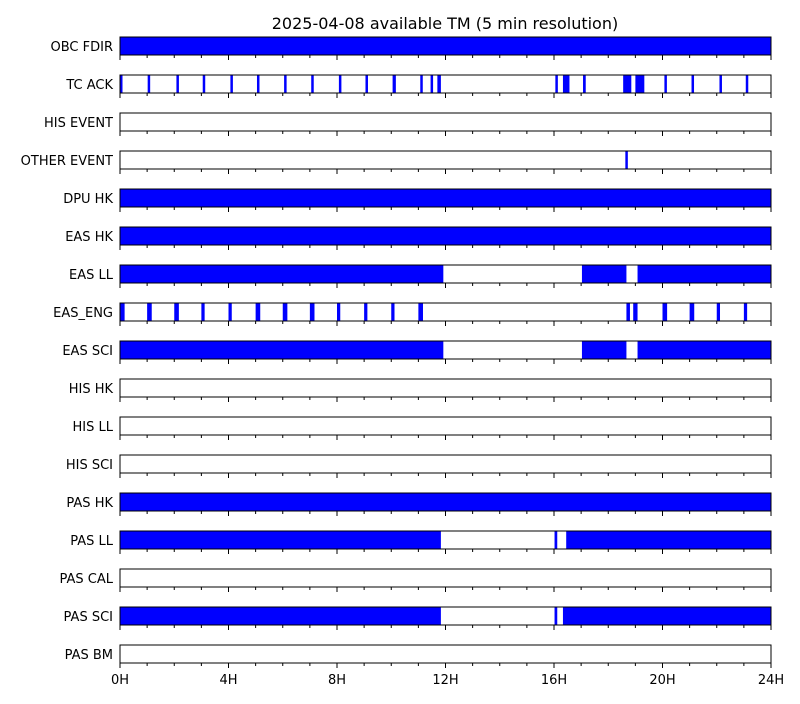  What do you see at coordinates (78, 123) in the screenshot?
I see `row-label: HIS EVENT` at bounding box center [78, 123].